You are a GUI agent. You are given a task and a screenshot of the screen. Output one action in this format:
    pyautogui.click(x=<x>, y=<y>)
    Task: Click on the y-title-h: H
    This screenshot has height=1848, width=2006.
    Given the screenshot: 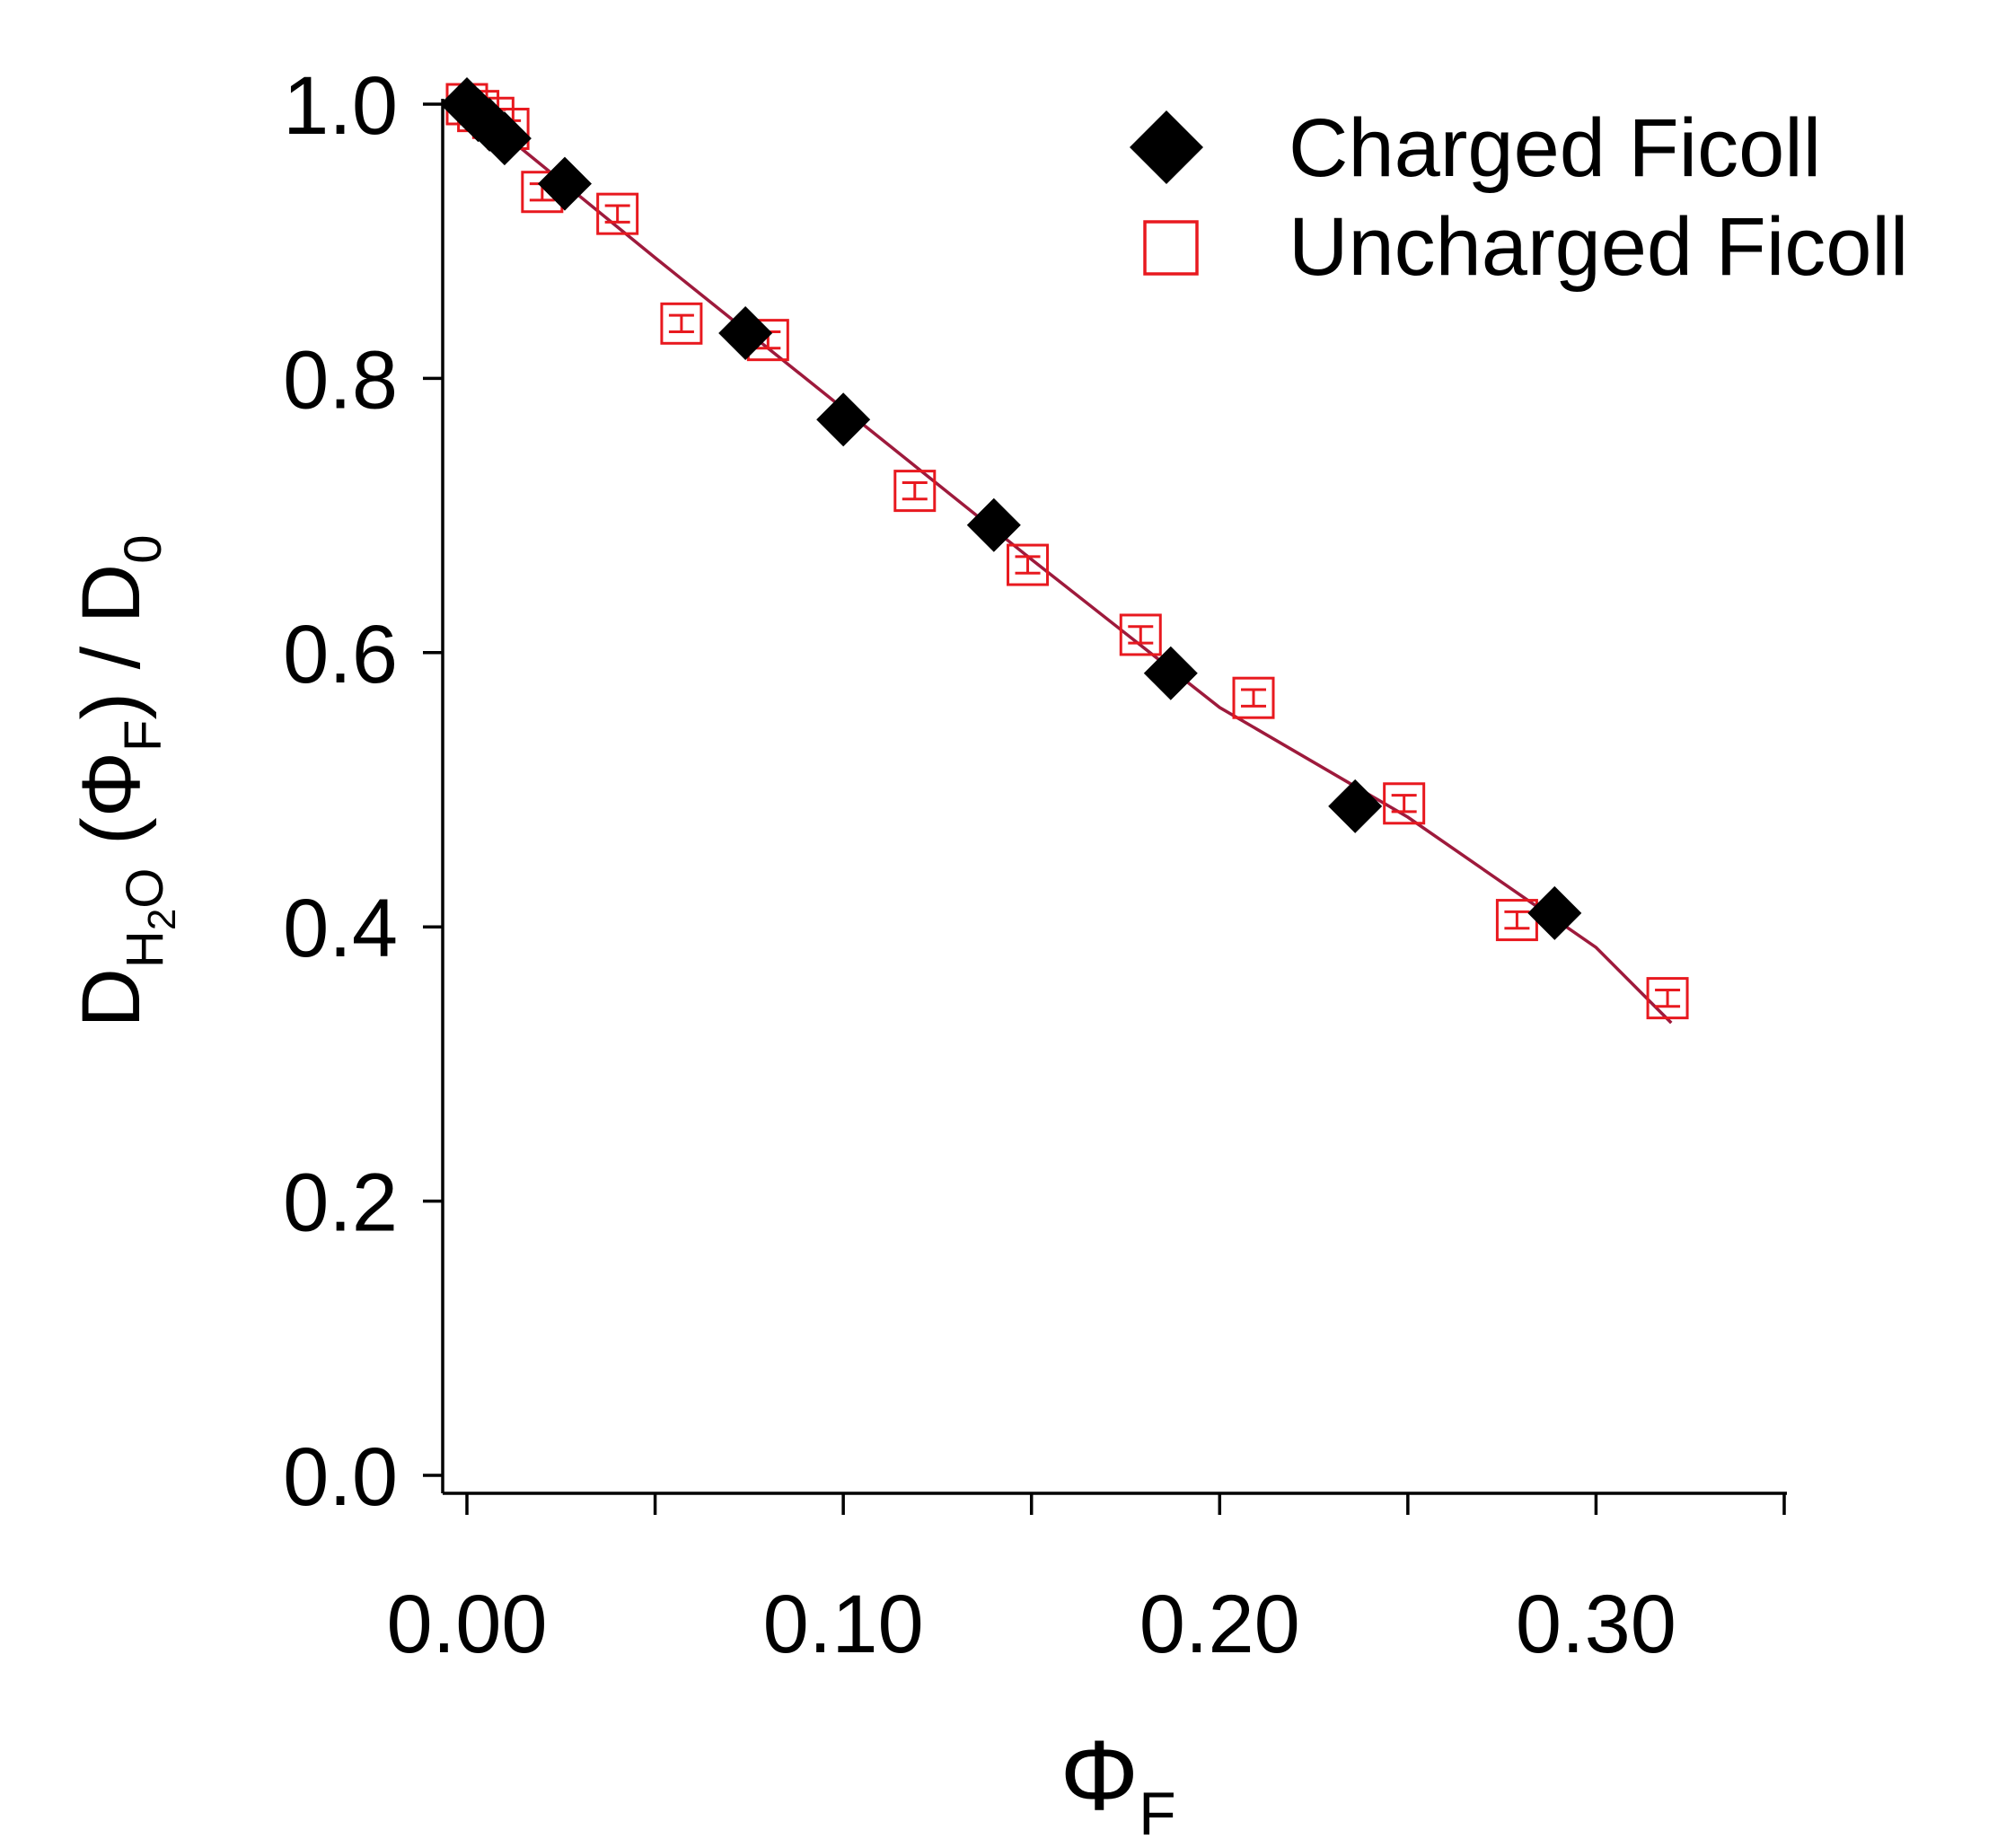 What is the action you would take?
    pyautogui.click(x=145, y=949)
    